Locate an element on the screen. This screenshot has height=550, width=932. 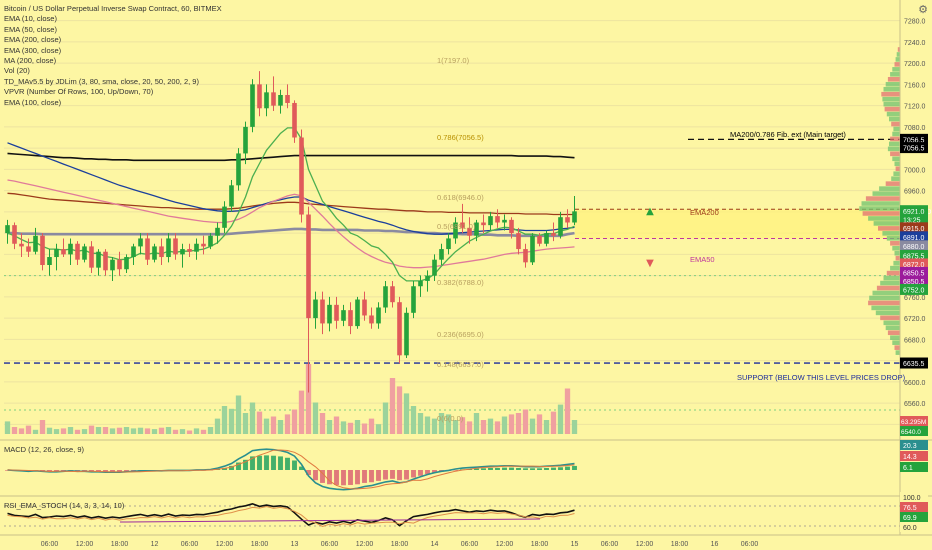
legend-indicator-9: EMA (100, close) is located at coordinates (33, 102).